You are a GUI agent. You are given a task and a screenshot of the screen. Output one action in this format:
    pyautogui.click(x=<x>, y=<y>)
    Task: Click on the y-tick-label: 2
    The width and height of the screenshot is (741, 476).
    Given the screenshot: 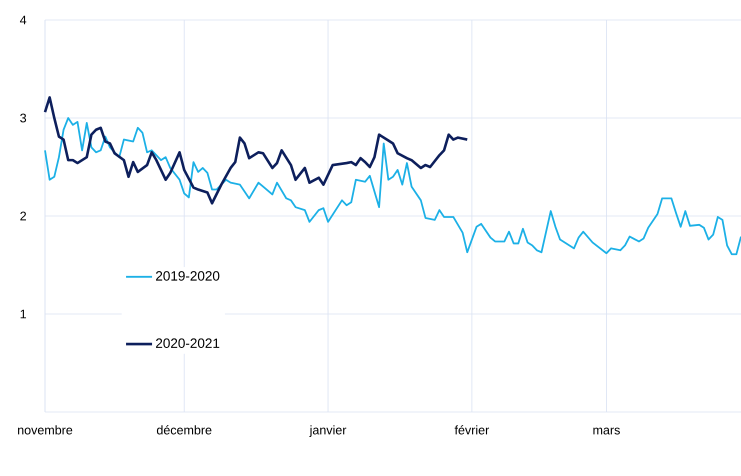 What is the action you would take?
    pyautogui.click(x=23, y=216)
    